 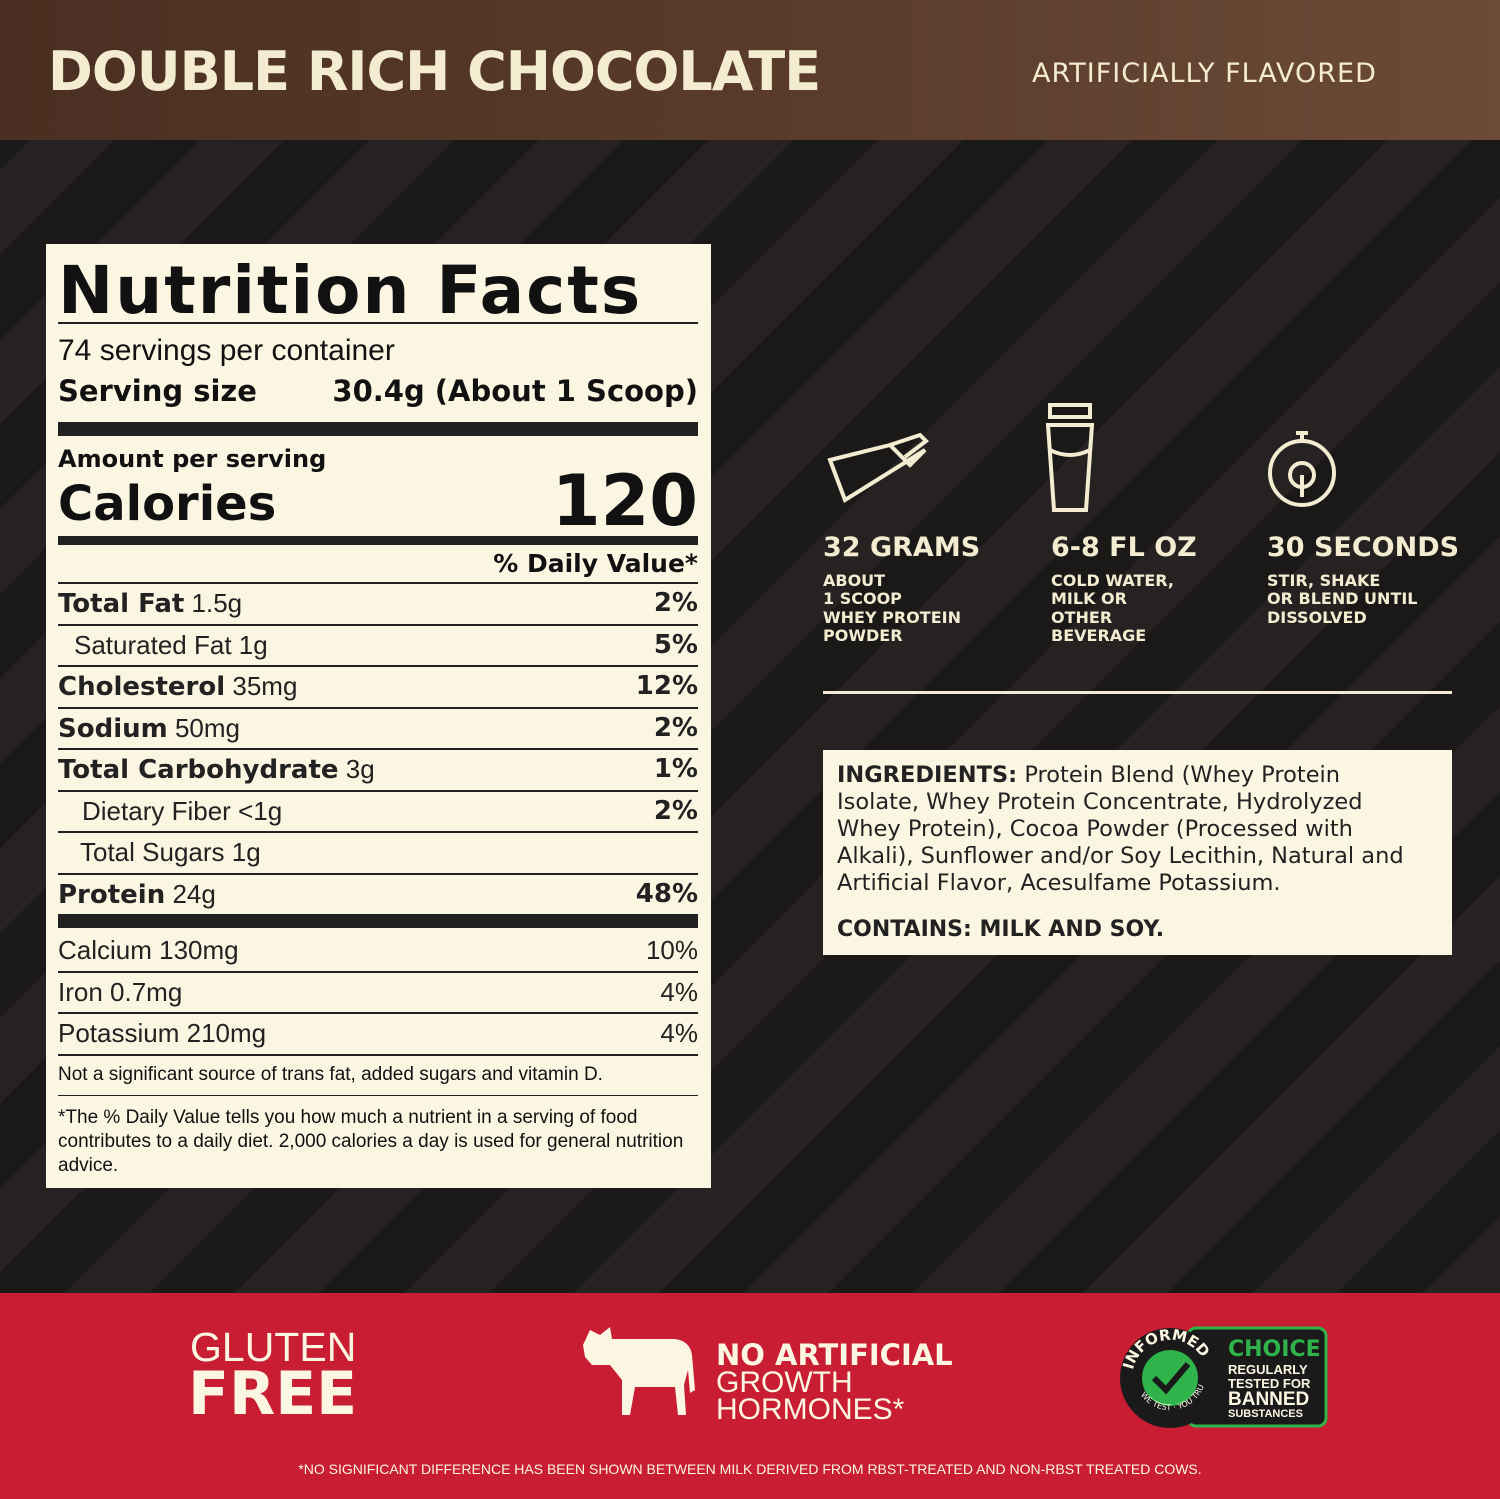 I want to click on nutrient-row: Total Fat 1.5g 2%, so click(x=378, y=603).